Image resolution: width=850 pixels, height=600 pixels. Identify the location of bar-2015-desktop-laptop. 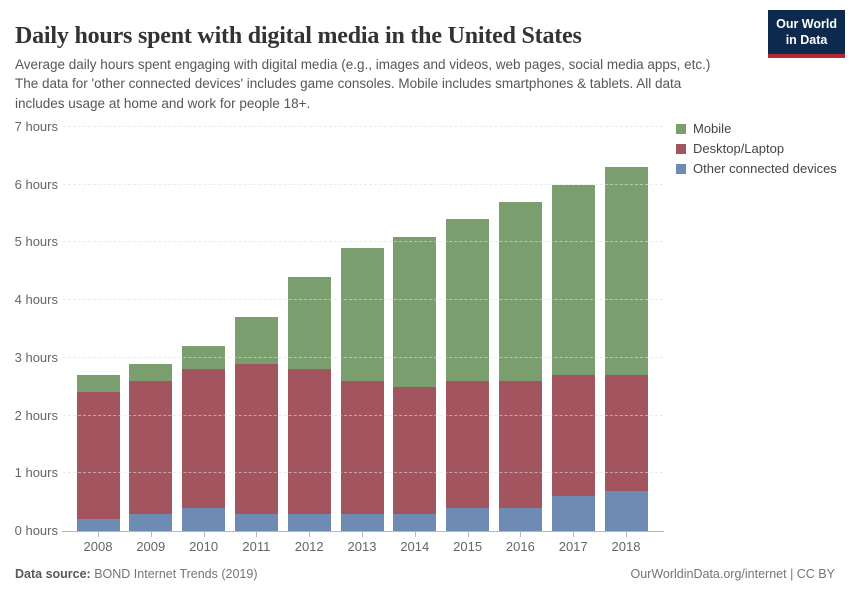
(468, 444).